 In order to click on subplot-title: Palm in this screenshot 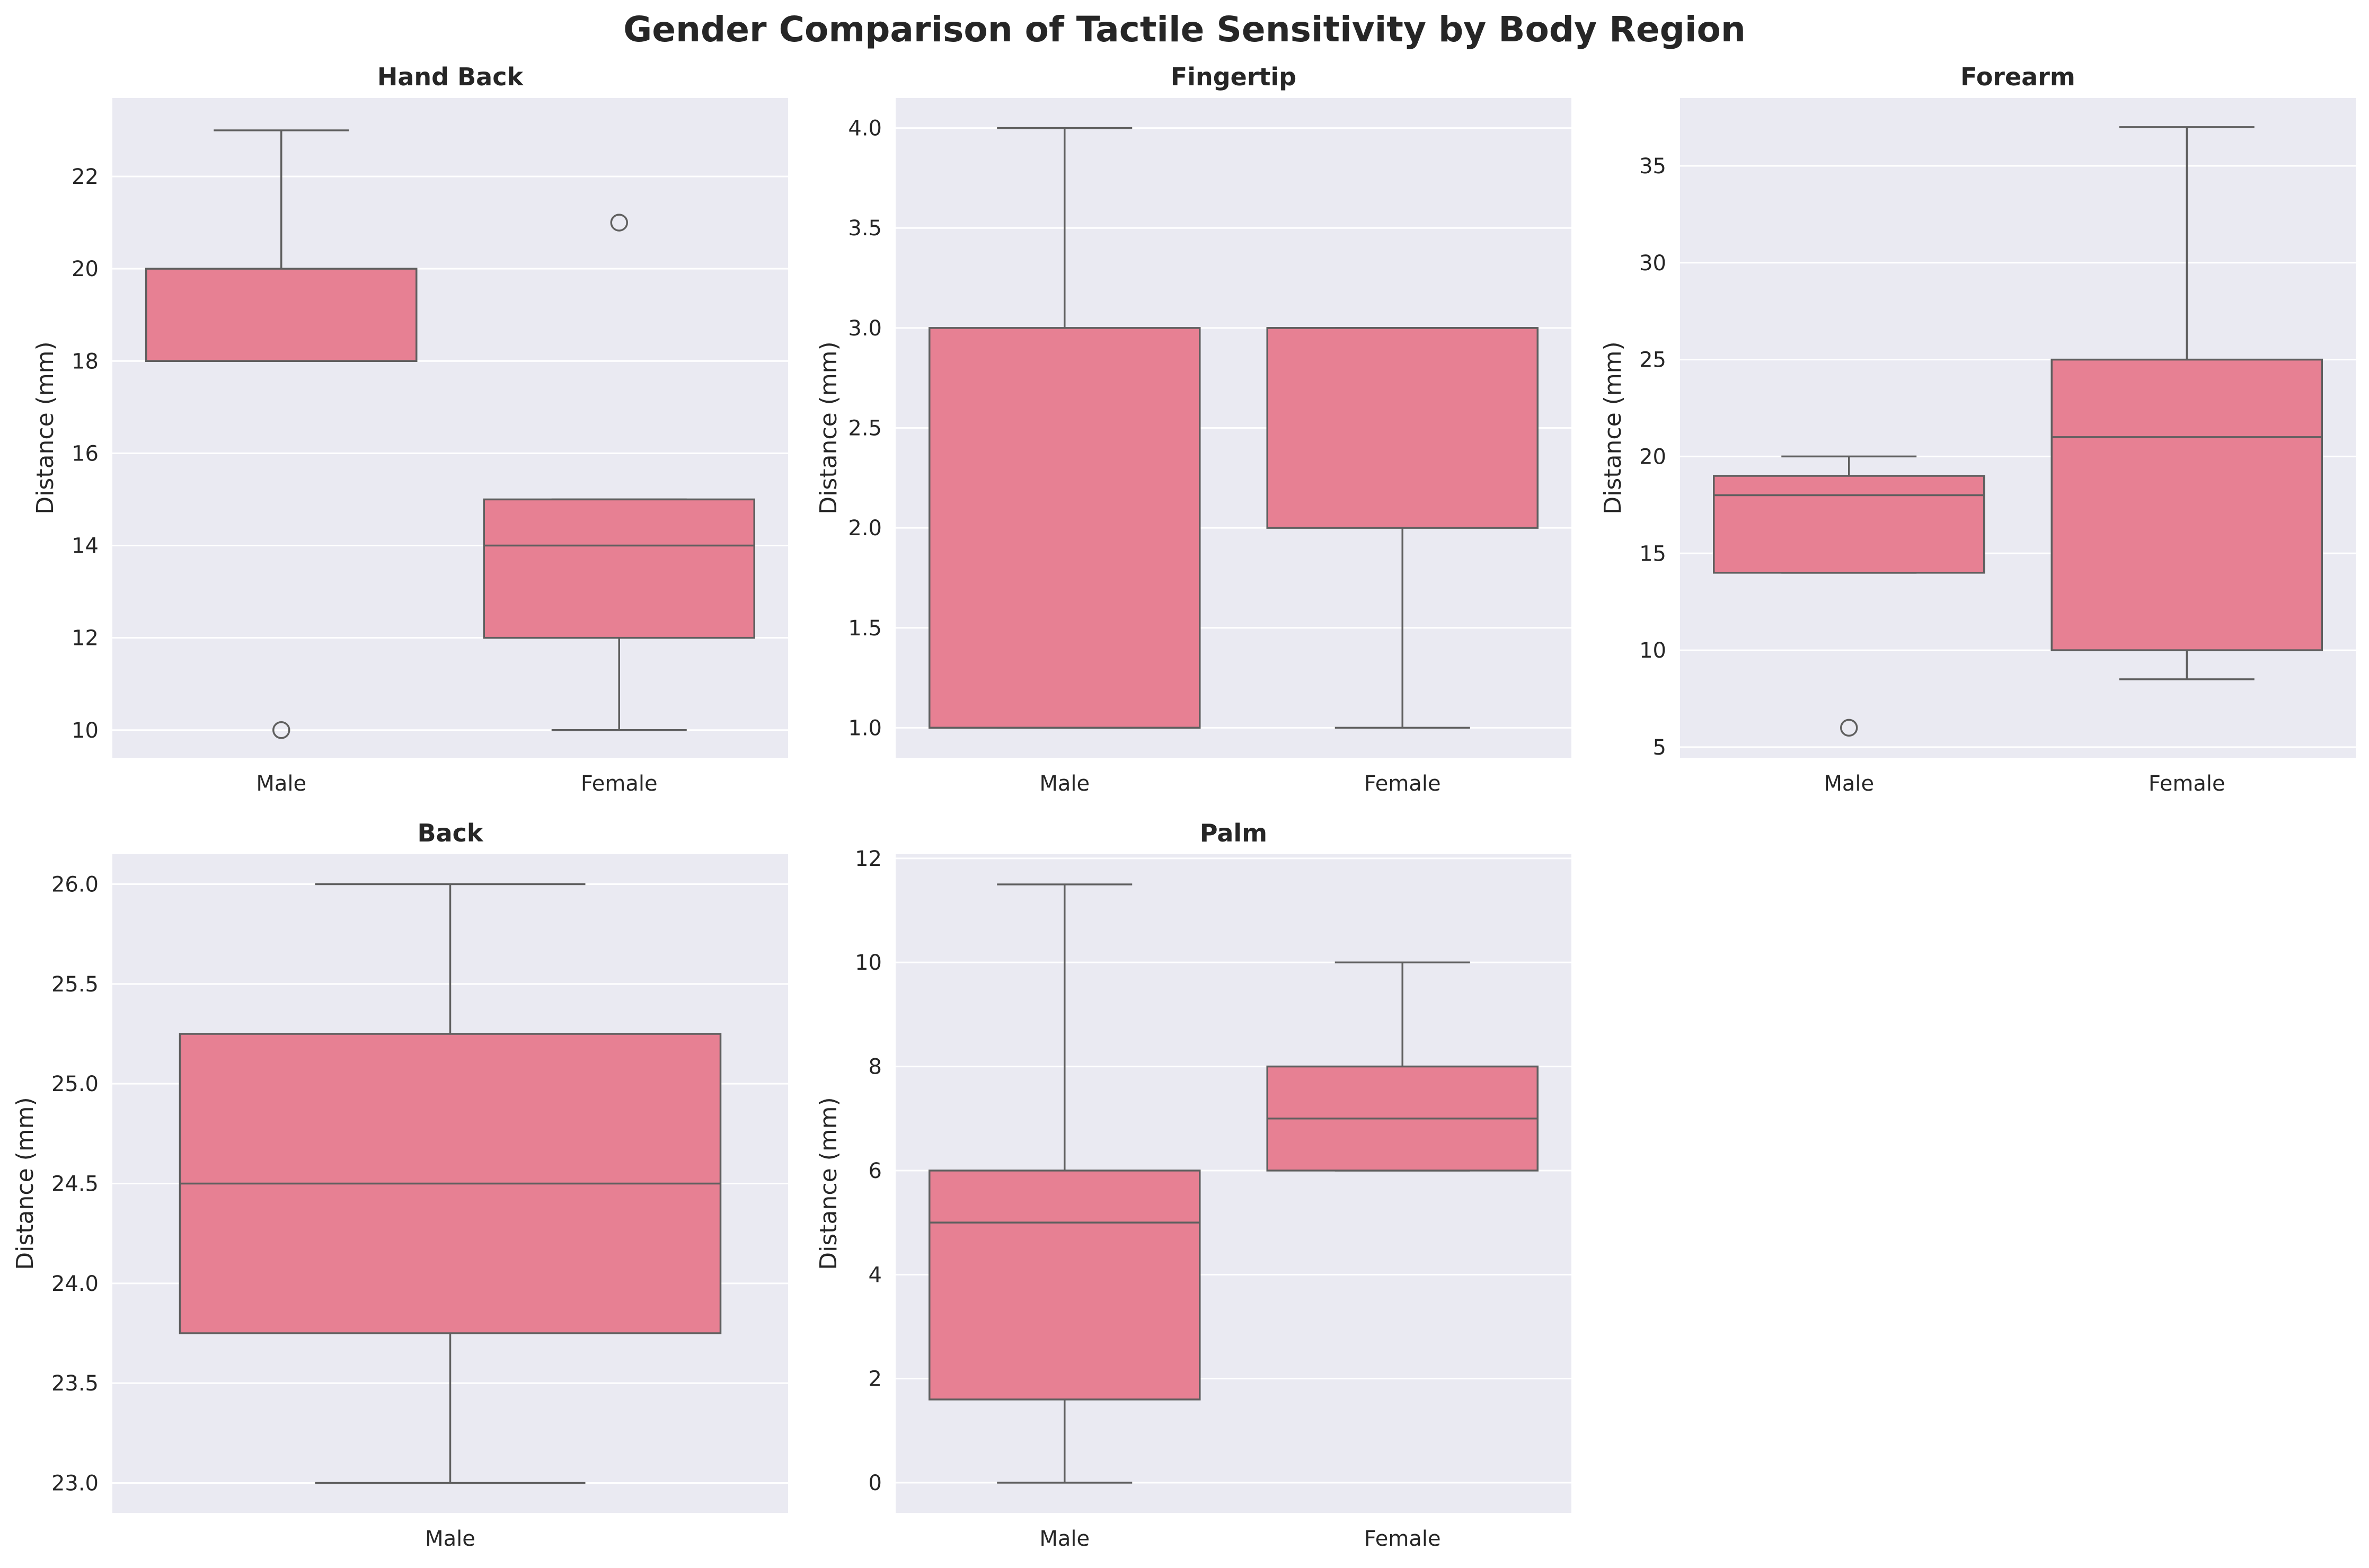, I will do `click(1234, 833)`.